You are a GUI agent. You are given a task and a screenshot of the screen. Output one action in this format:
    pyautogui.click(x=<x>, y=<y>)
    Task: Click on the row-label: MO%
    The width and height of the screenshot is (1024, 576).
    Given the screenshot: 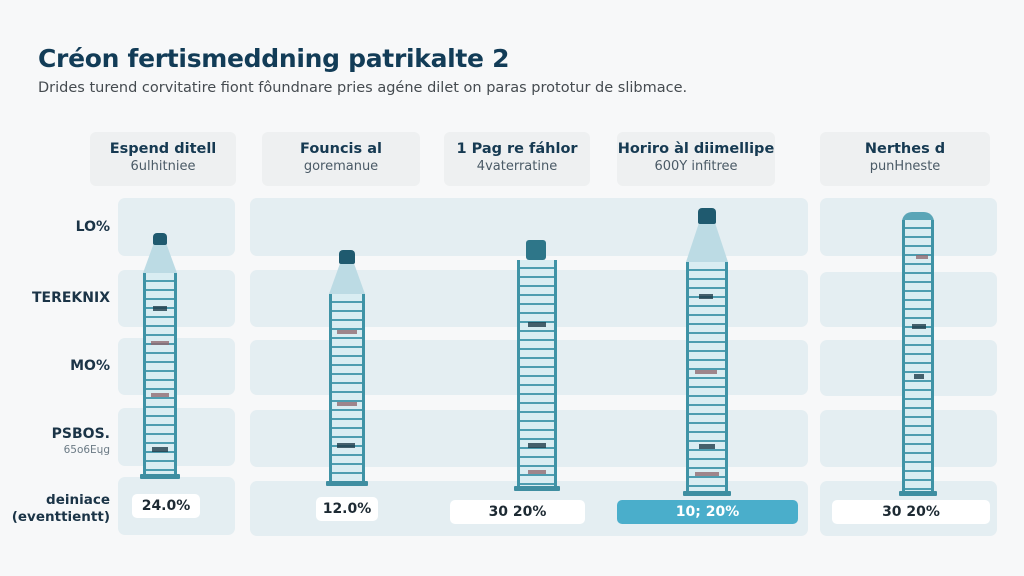 What is the action you would take?
    pyautogui.click(x=90, y=366)
    